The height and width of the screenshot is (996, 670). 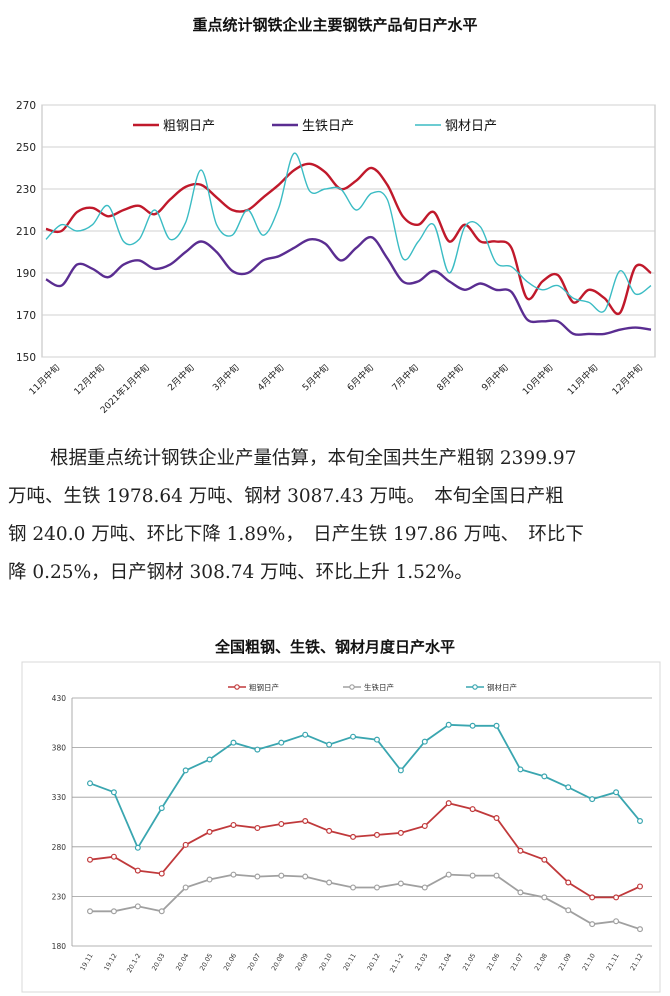 I want to click on chart1-legend-label-0: 粗钢日产, so click(x=189, y=126).